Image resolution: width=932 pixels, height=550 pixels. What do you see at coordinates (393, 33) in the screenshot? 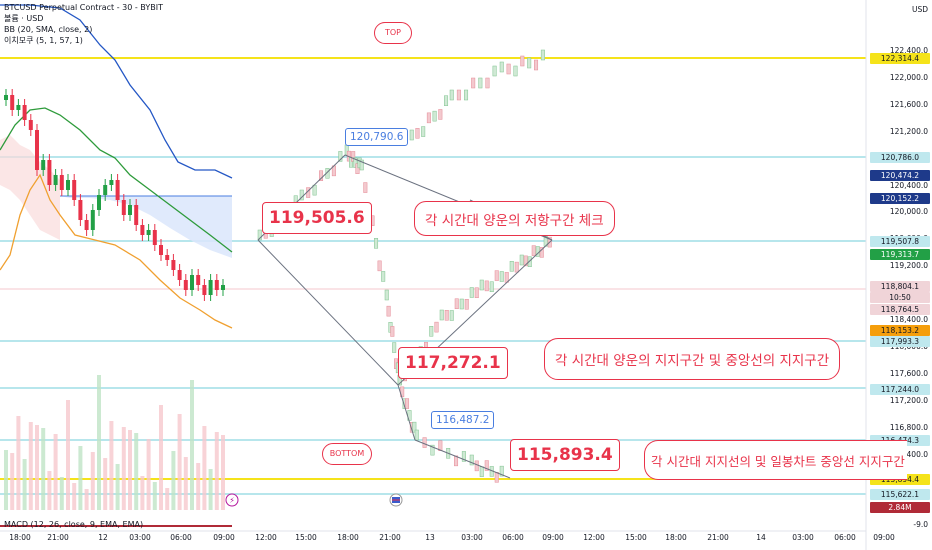
I see `top-bubble: TOP` at bounding box center [393, 33].